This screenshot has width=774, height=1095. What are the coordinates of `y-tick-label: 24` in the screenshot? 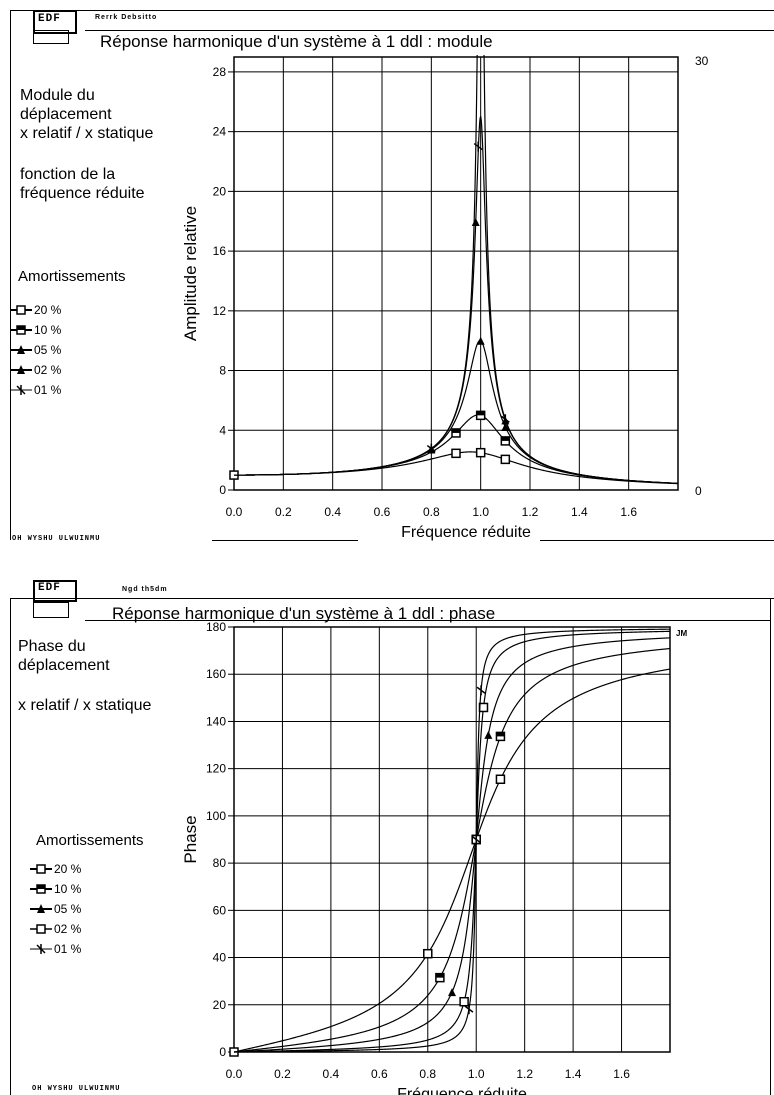 It's located at (220, 132).